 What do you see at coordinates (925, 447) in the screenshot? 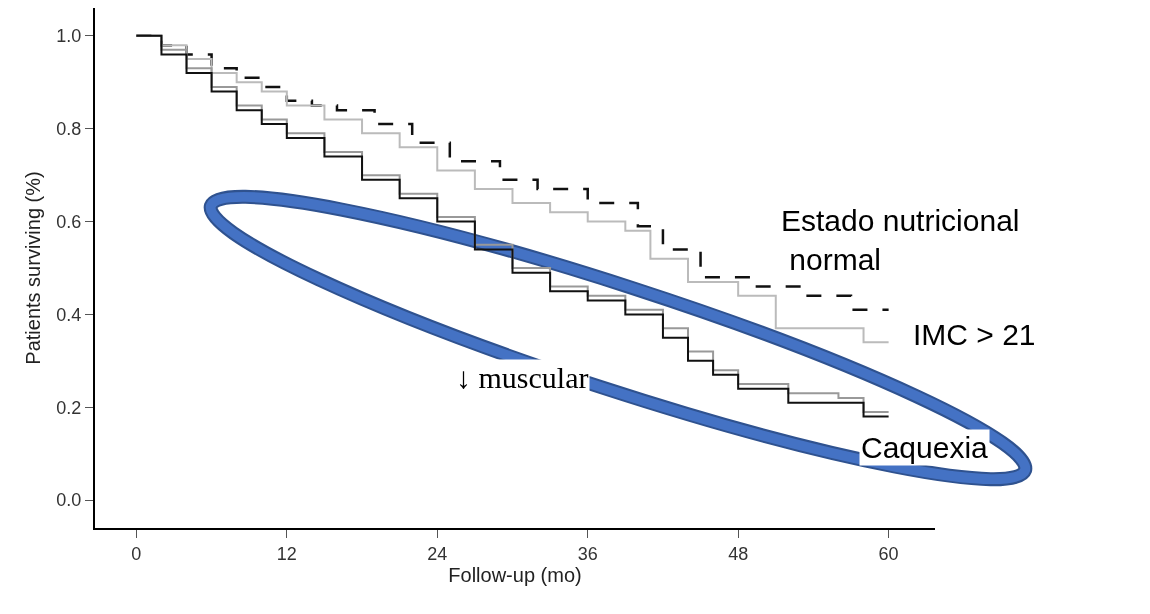
I see `series-label: Caquexia` at bounding box center [925, 447].